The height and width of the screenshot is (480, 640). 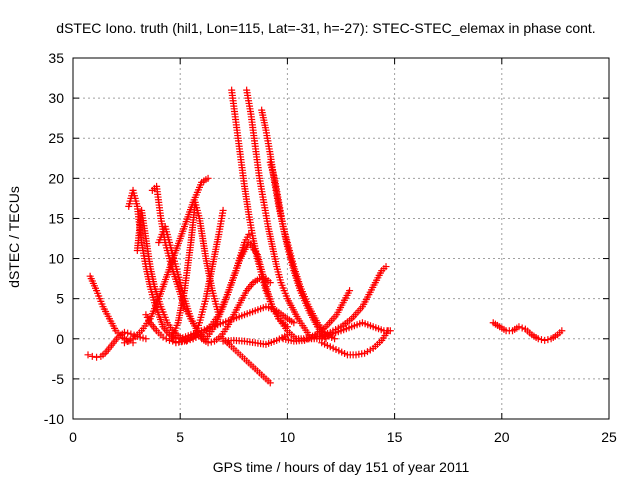 I want to click on x-tick-label: 15, so click(x=395, y=437).